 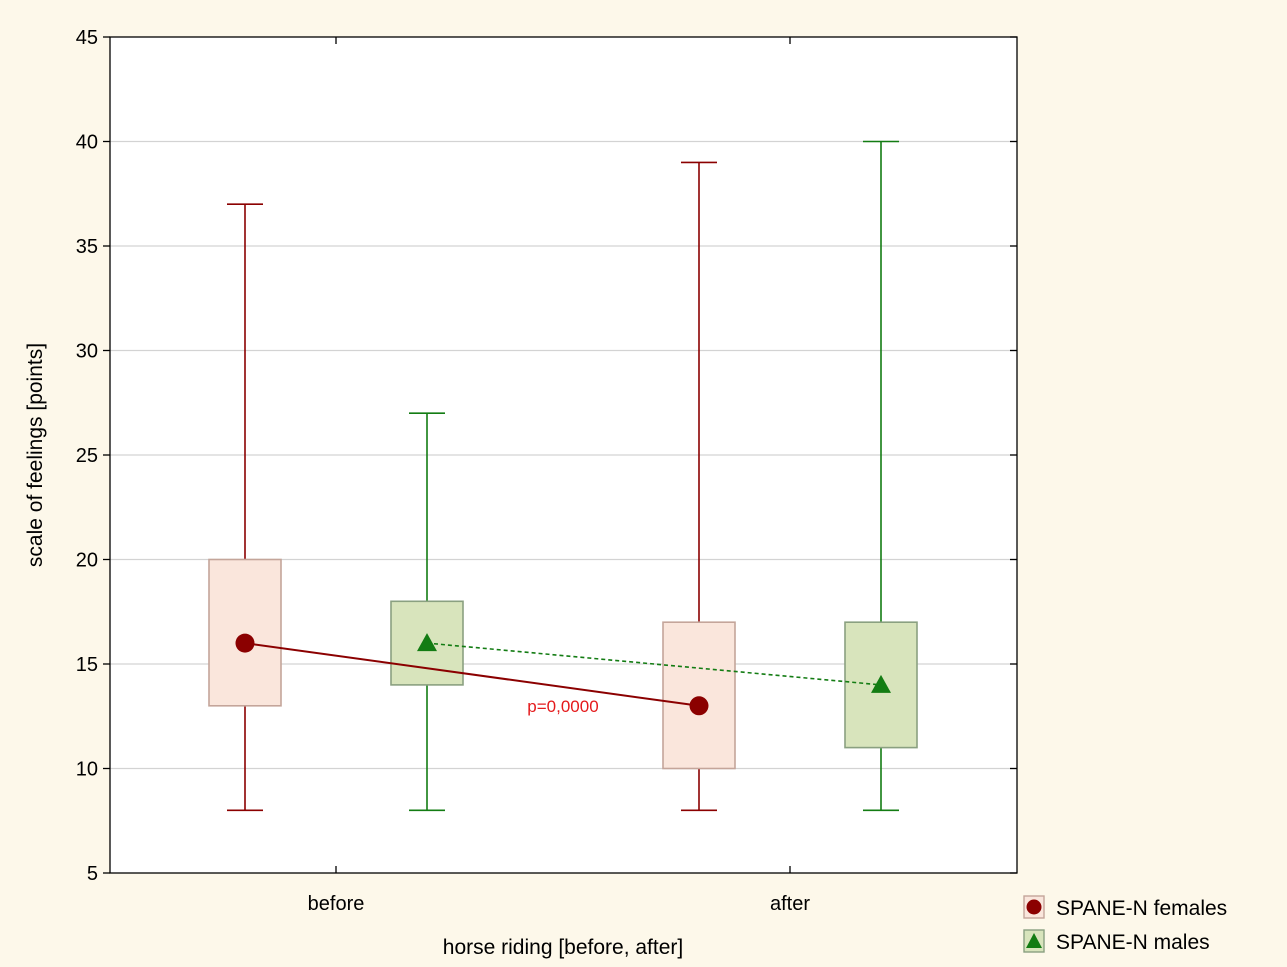 What do you see at coordinates (87, 770) in the screenshot?
I see `y-tick-label-10: 10` at bounding box center [87, 770].